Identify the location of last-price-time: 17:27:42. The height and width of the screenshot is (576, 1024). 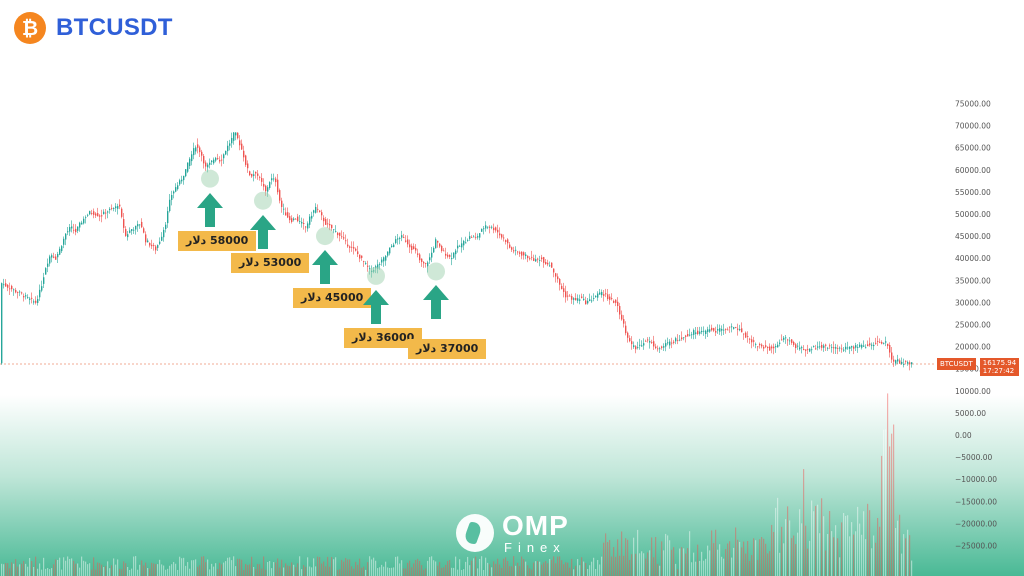
(998, 371).